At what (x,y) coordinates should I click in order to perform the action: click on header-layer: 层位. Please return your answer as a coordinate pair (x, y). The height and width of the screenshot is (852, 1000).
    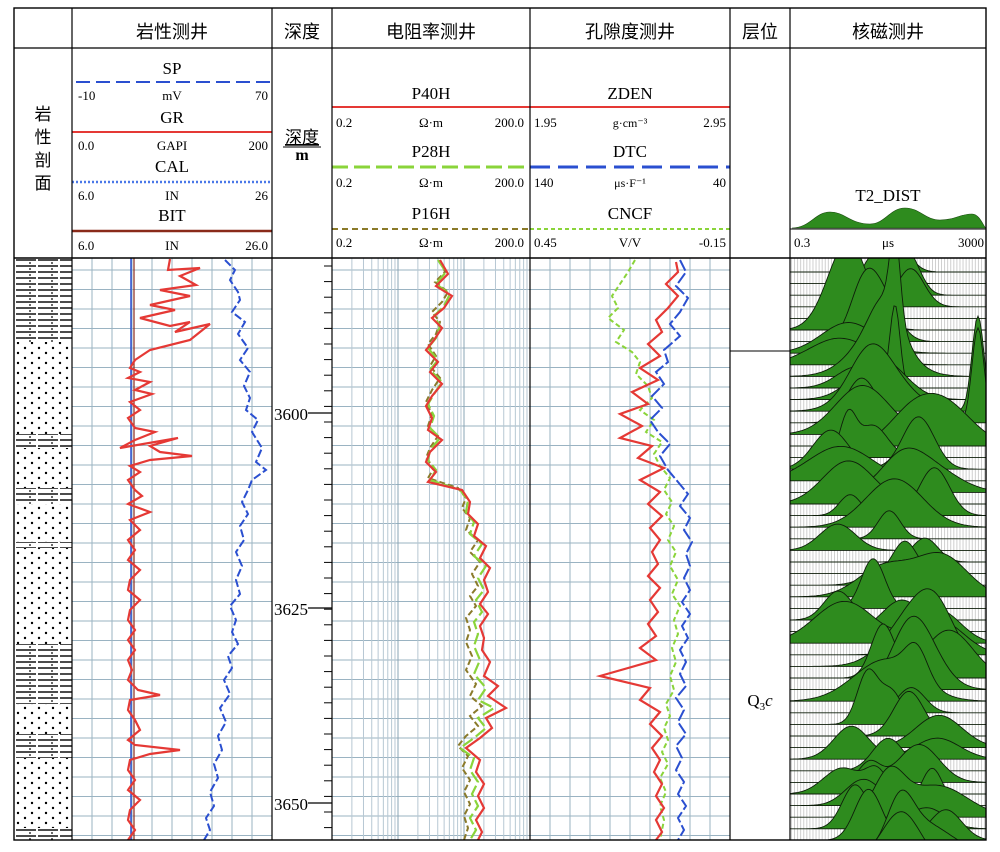
    Looking at the image, I should click on (760, 32).